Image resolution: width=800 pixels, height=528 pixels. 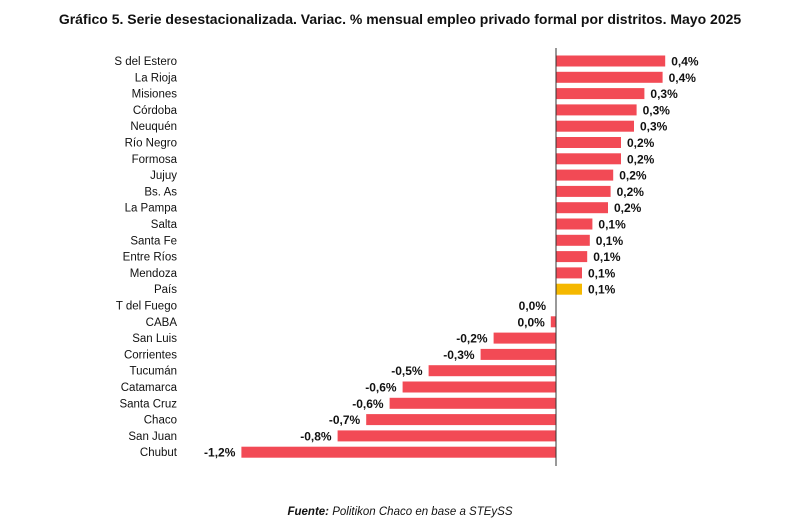 I want to click on category-label-entre-rios: Entre Ríos, so click(x=150, y=258).